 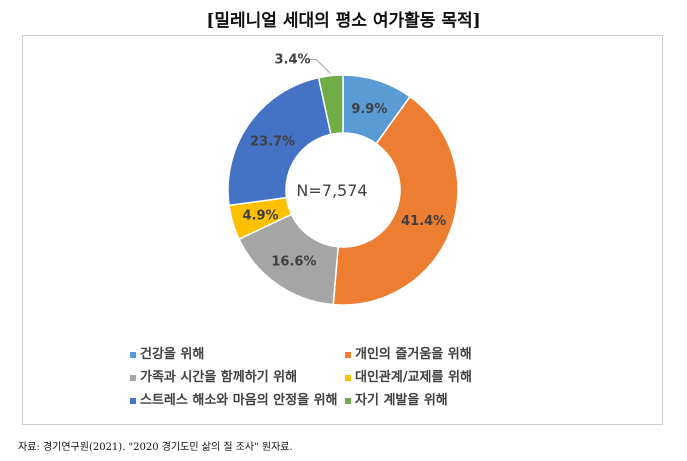 What do you see at coordinates (401, 400) in the screenshot?
I see `legend-label: 자기 계발을 위해` at bounding box center [401, 400].